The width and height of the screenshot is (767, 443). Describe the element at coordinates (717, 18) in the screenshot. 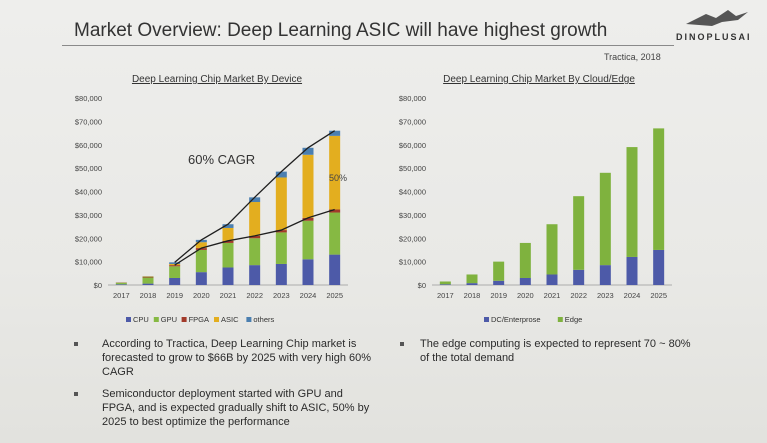

I see `pterodactyl-logo-icon` at that location.